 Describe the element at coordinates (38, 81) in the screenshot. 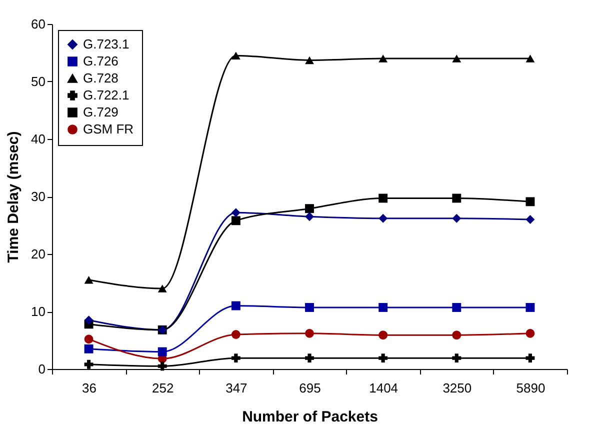

I see `y-tick-label: 50` at that location.